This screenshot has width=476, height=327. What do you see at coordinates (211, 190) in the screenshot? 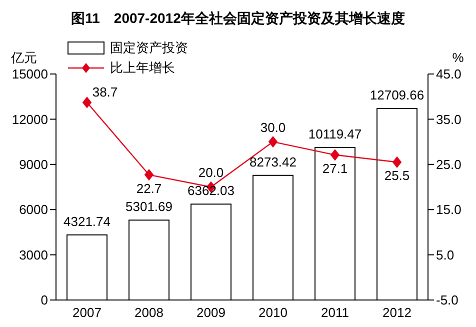
I see `data-label: 6362.03` at bounding box center [211, 190].